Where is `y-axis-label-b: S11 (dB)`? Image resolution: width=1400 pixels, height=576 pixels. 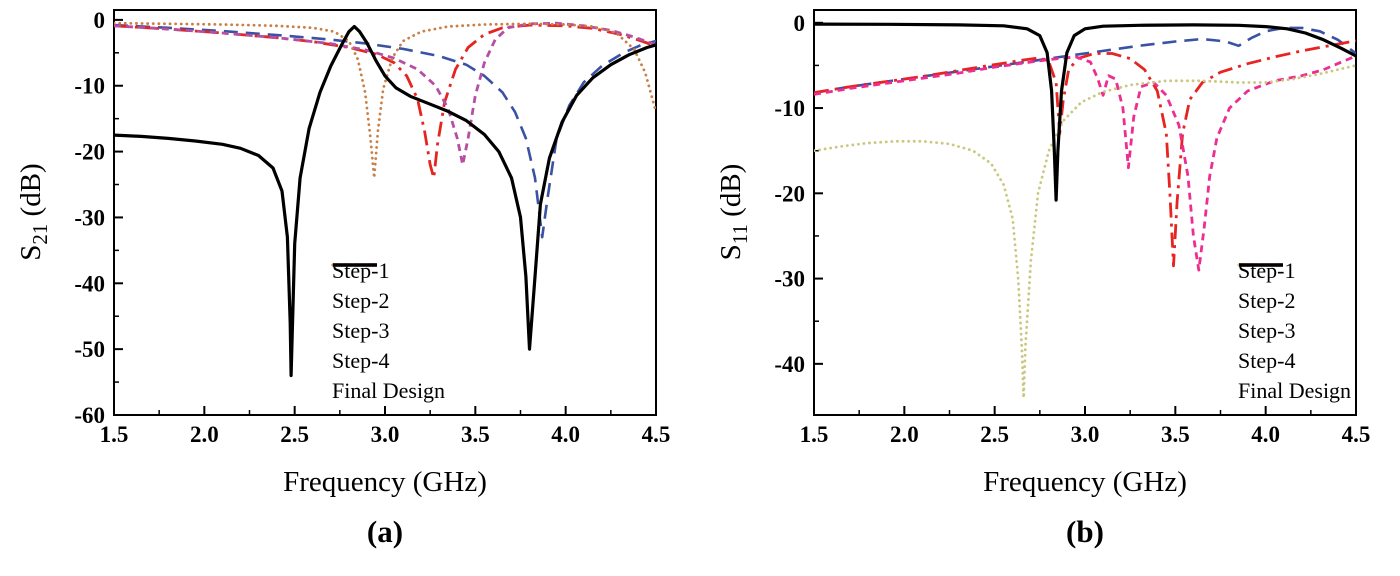 y-axis-label-b: S11 (dB) is located at coordinates (734, 212).